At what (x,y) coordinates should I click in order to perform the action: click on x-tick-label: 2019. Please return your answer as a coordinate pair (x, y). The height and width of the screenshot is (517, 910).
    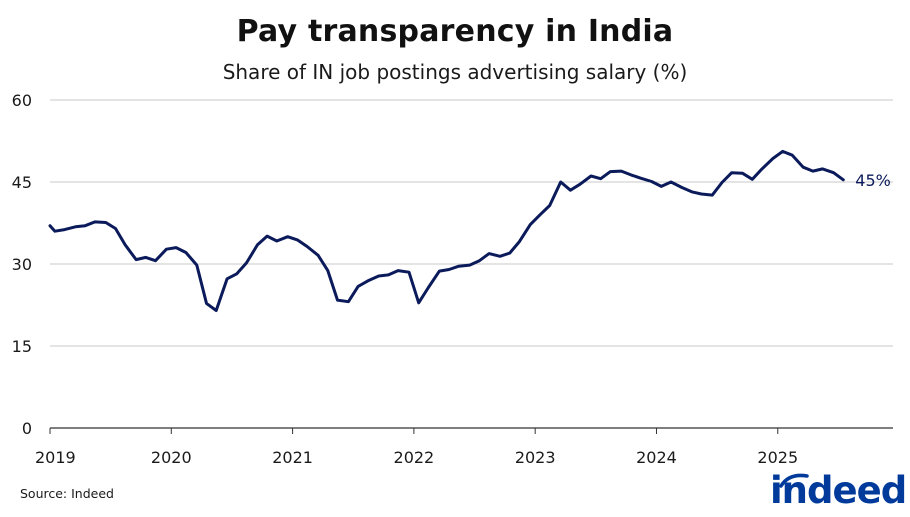
    Looking at the image, I should click on (55, 457).